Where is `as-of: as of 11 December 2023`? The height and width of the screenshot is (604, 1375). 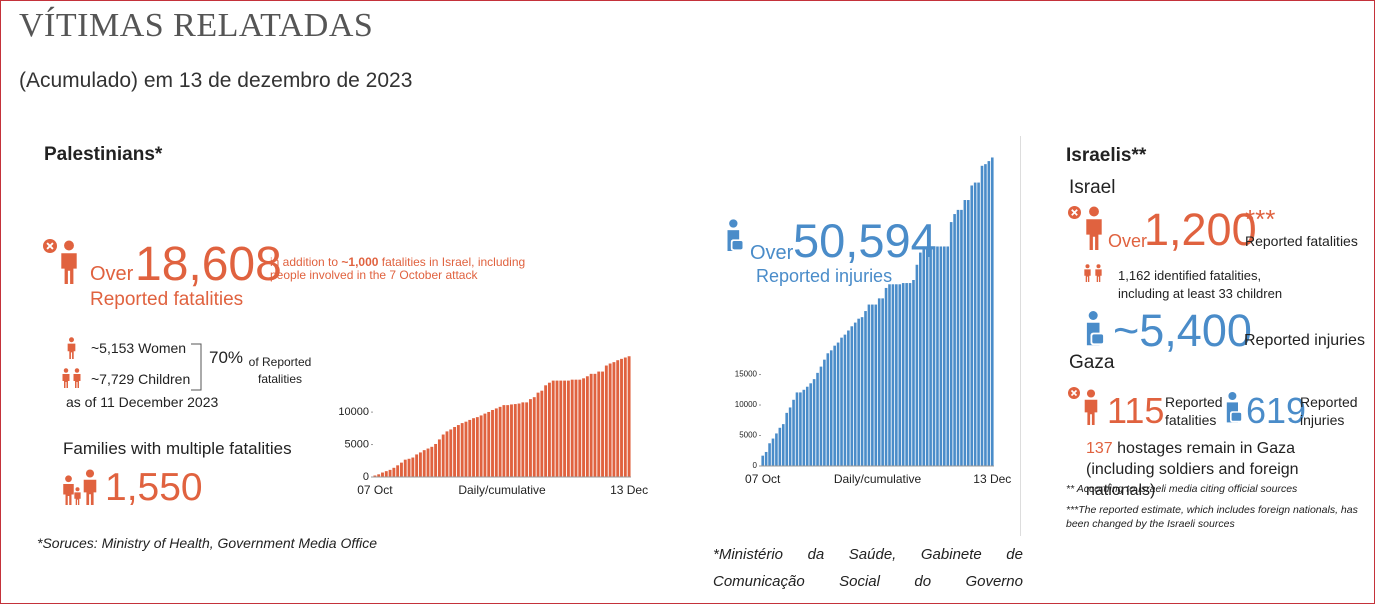
as-of: as of 11 December 2023 is located at coordinates (142, 402).